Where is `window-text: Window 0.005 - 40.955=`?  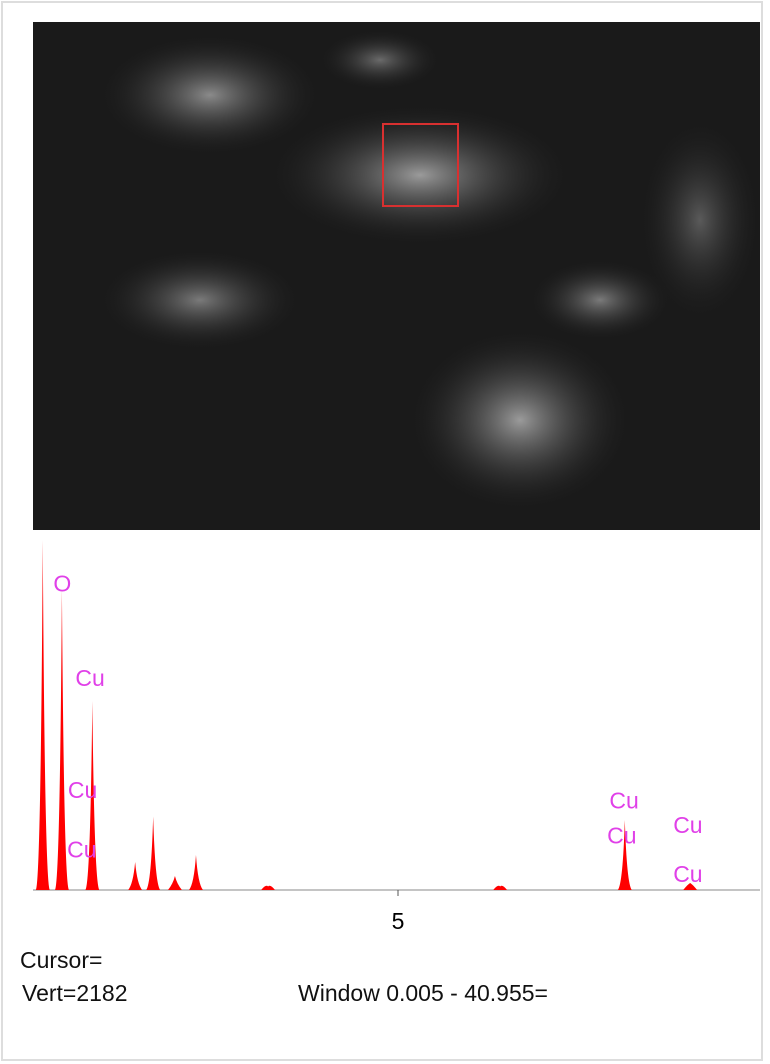
window-text: Window 0.005 - 40.955= is located at coordinates (423, 993).